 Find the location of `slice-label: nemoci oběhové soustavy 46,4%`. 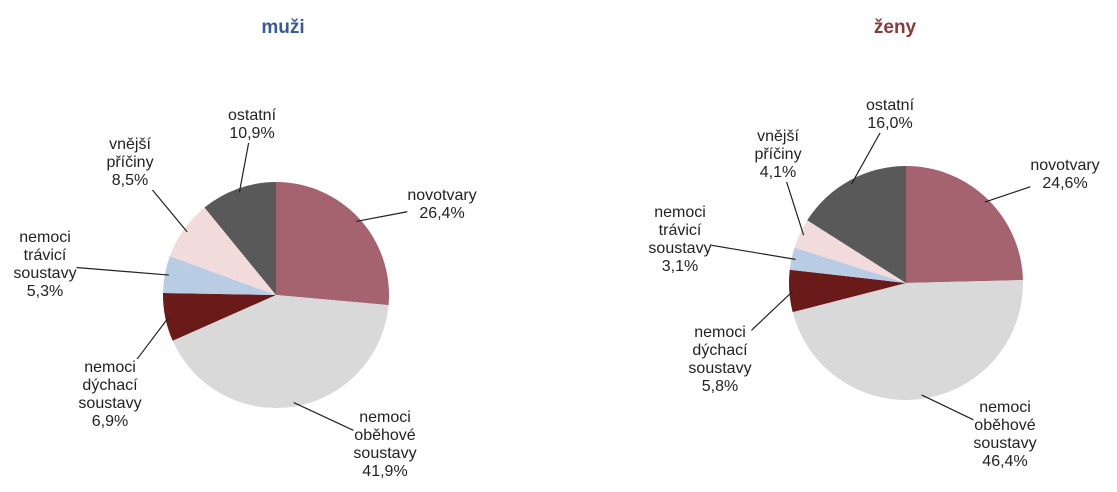

slice-label: nemoci oběhové soustavy 46,4% is located at coordinates (1005, 435).